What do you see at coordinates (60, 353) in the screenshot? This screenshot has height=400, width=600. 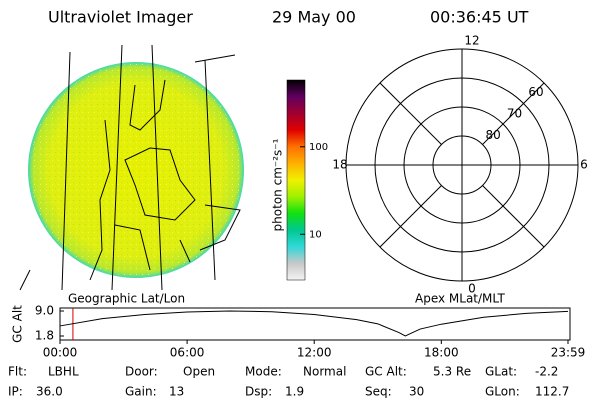 I see `x-tick-label: 00:00` at bounding box center [60, 353].